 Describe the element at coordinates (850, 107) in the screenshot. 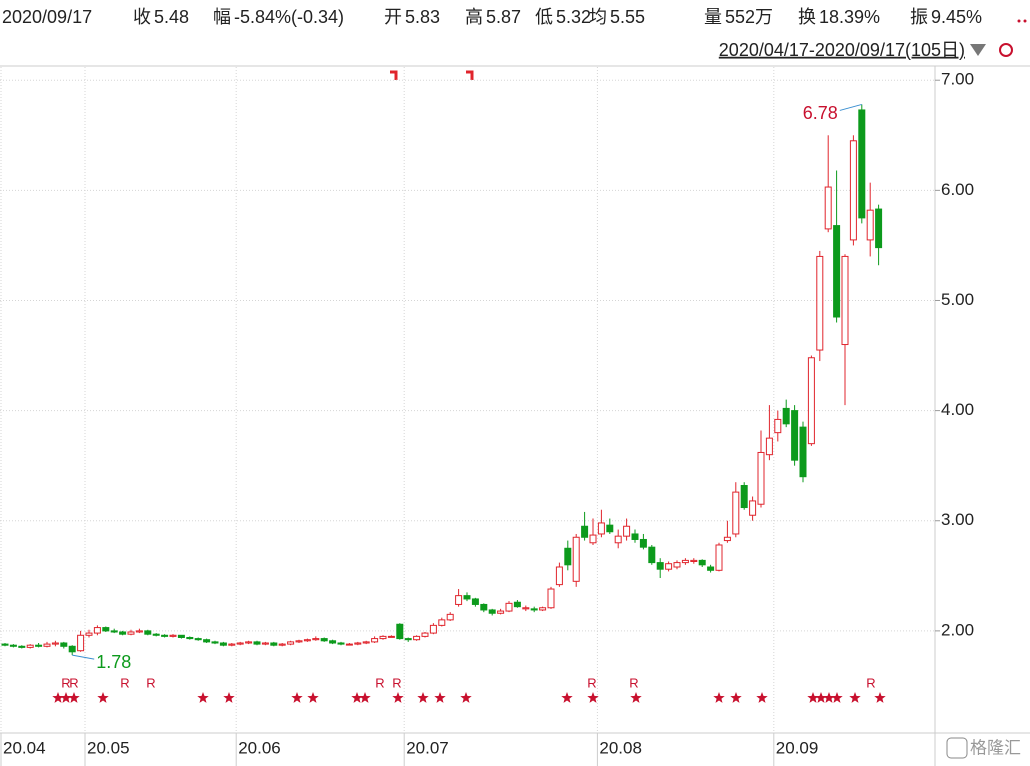

I see `annotation-arrow` at that location.